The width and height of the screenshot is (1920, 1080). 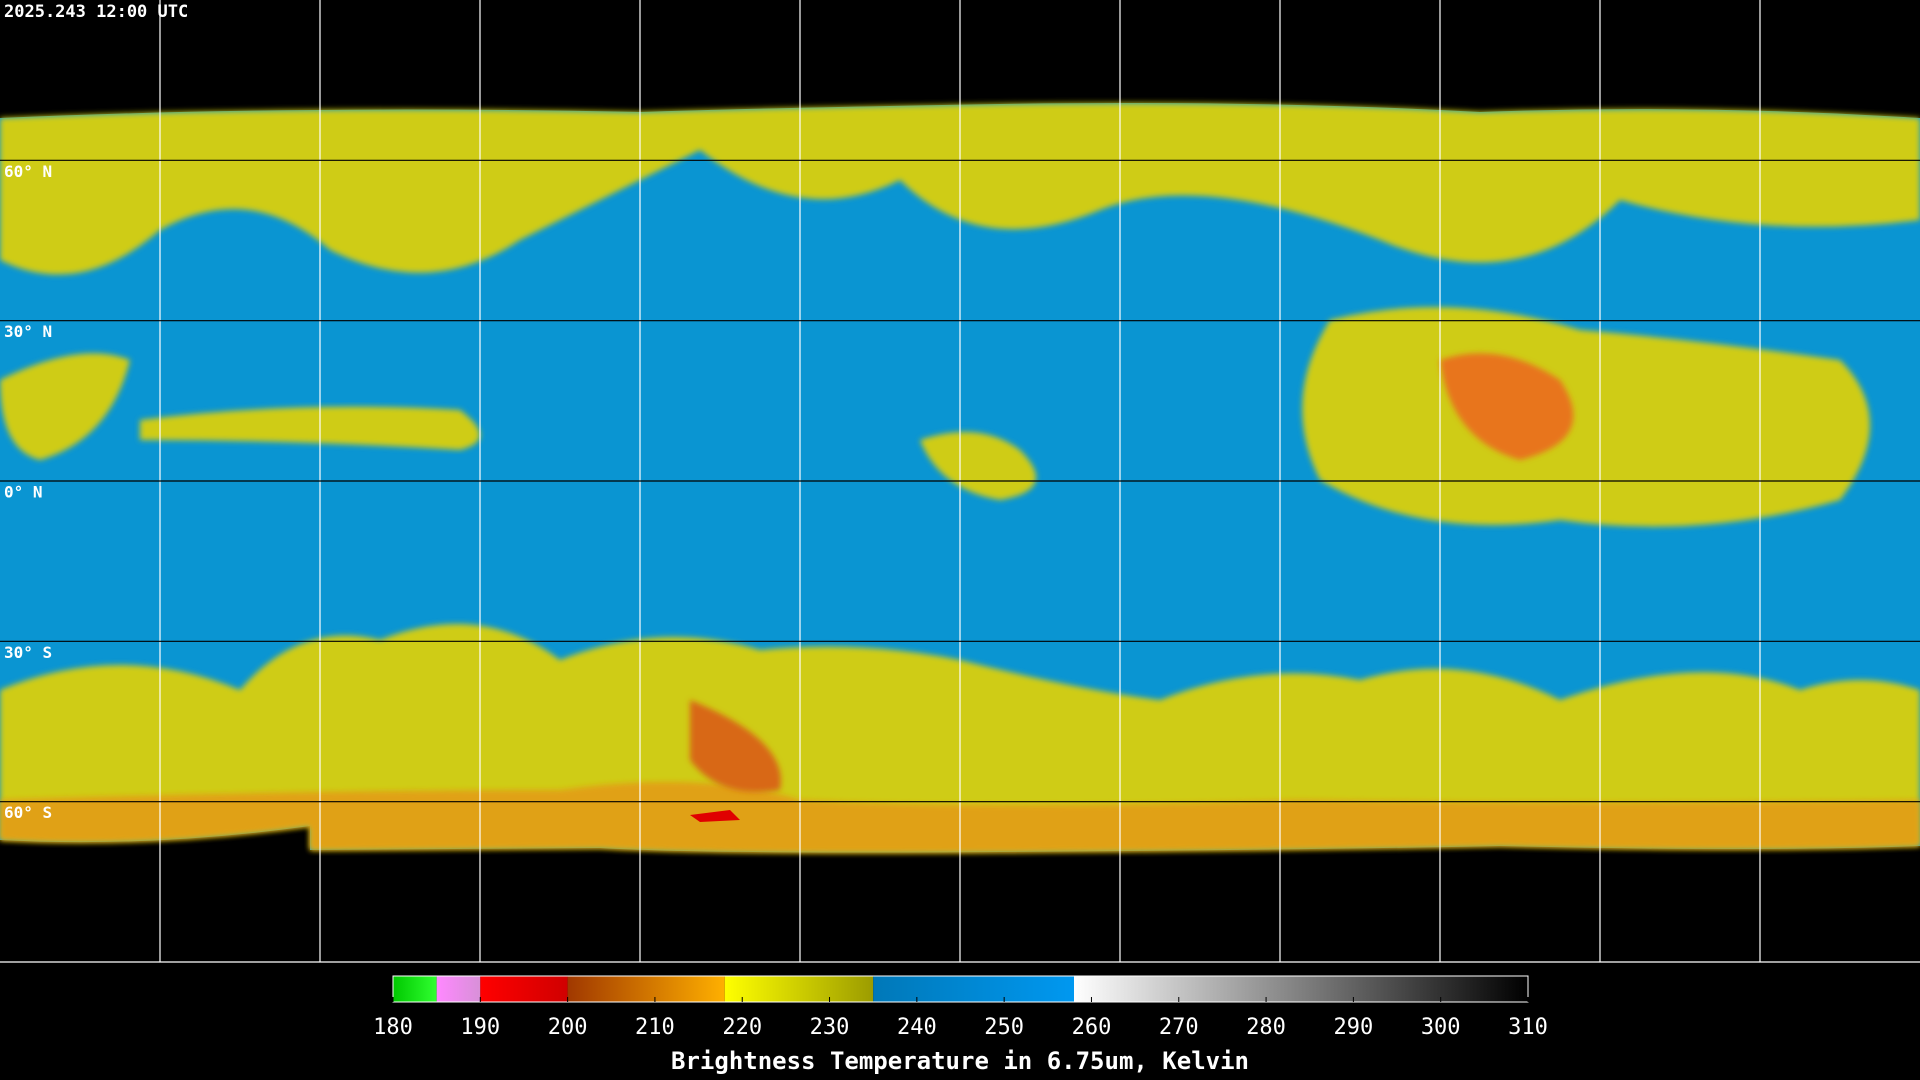 What do you see at coordinates (735, 746) in the screenshot?
I see `southern-storm` at bounding box center [735, 746].